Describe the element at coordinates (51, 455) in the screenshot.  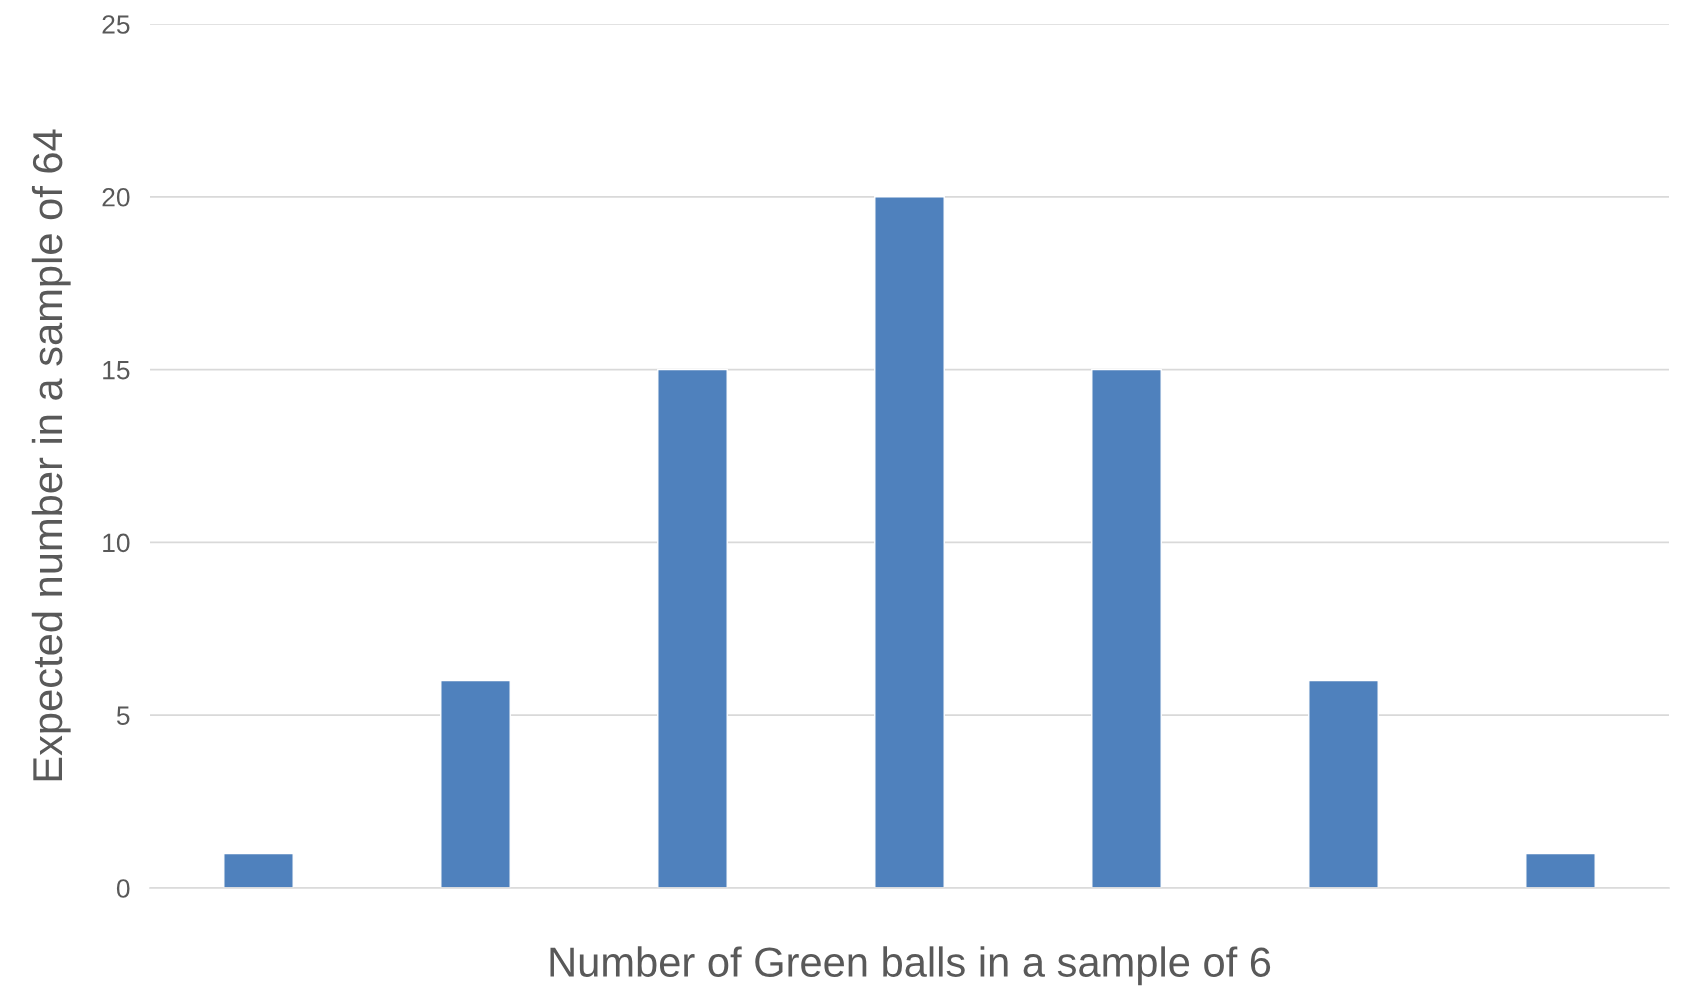
I see `y-axis-title: Expected number in a sample of 64` at that location.